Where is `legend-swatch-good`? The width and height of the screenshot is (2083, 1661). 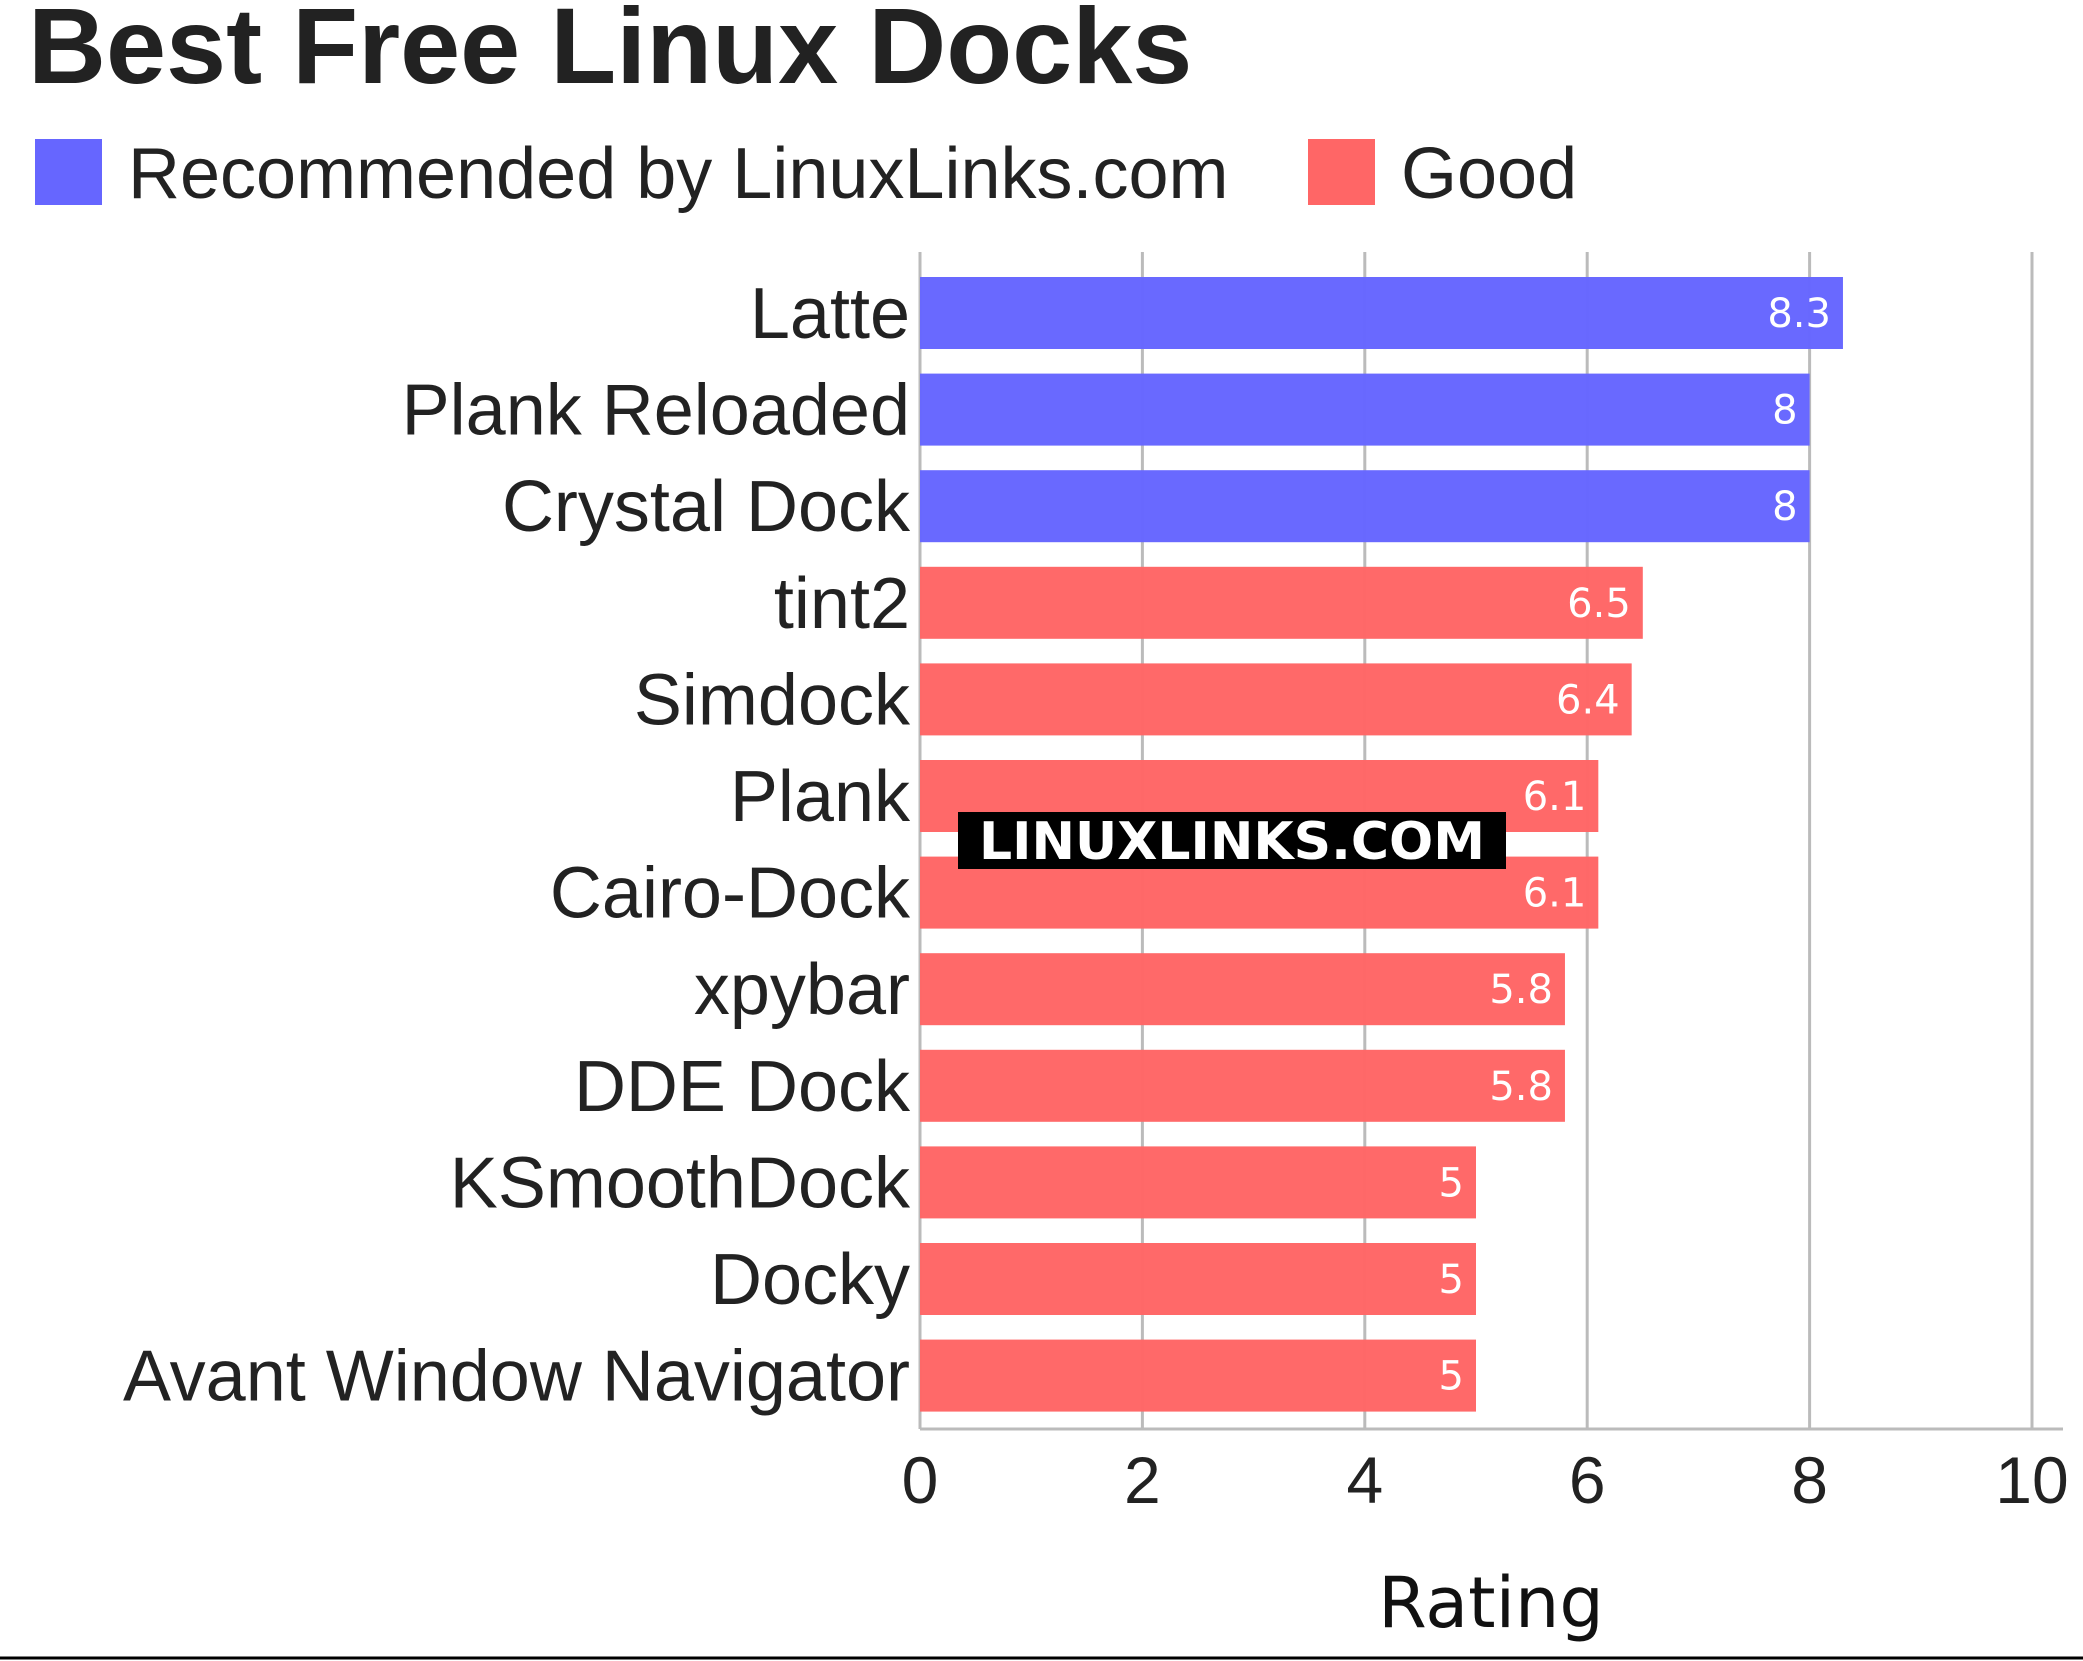
legend-swatch-good is located at coordinates (1341, 172).